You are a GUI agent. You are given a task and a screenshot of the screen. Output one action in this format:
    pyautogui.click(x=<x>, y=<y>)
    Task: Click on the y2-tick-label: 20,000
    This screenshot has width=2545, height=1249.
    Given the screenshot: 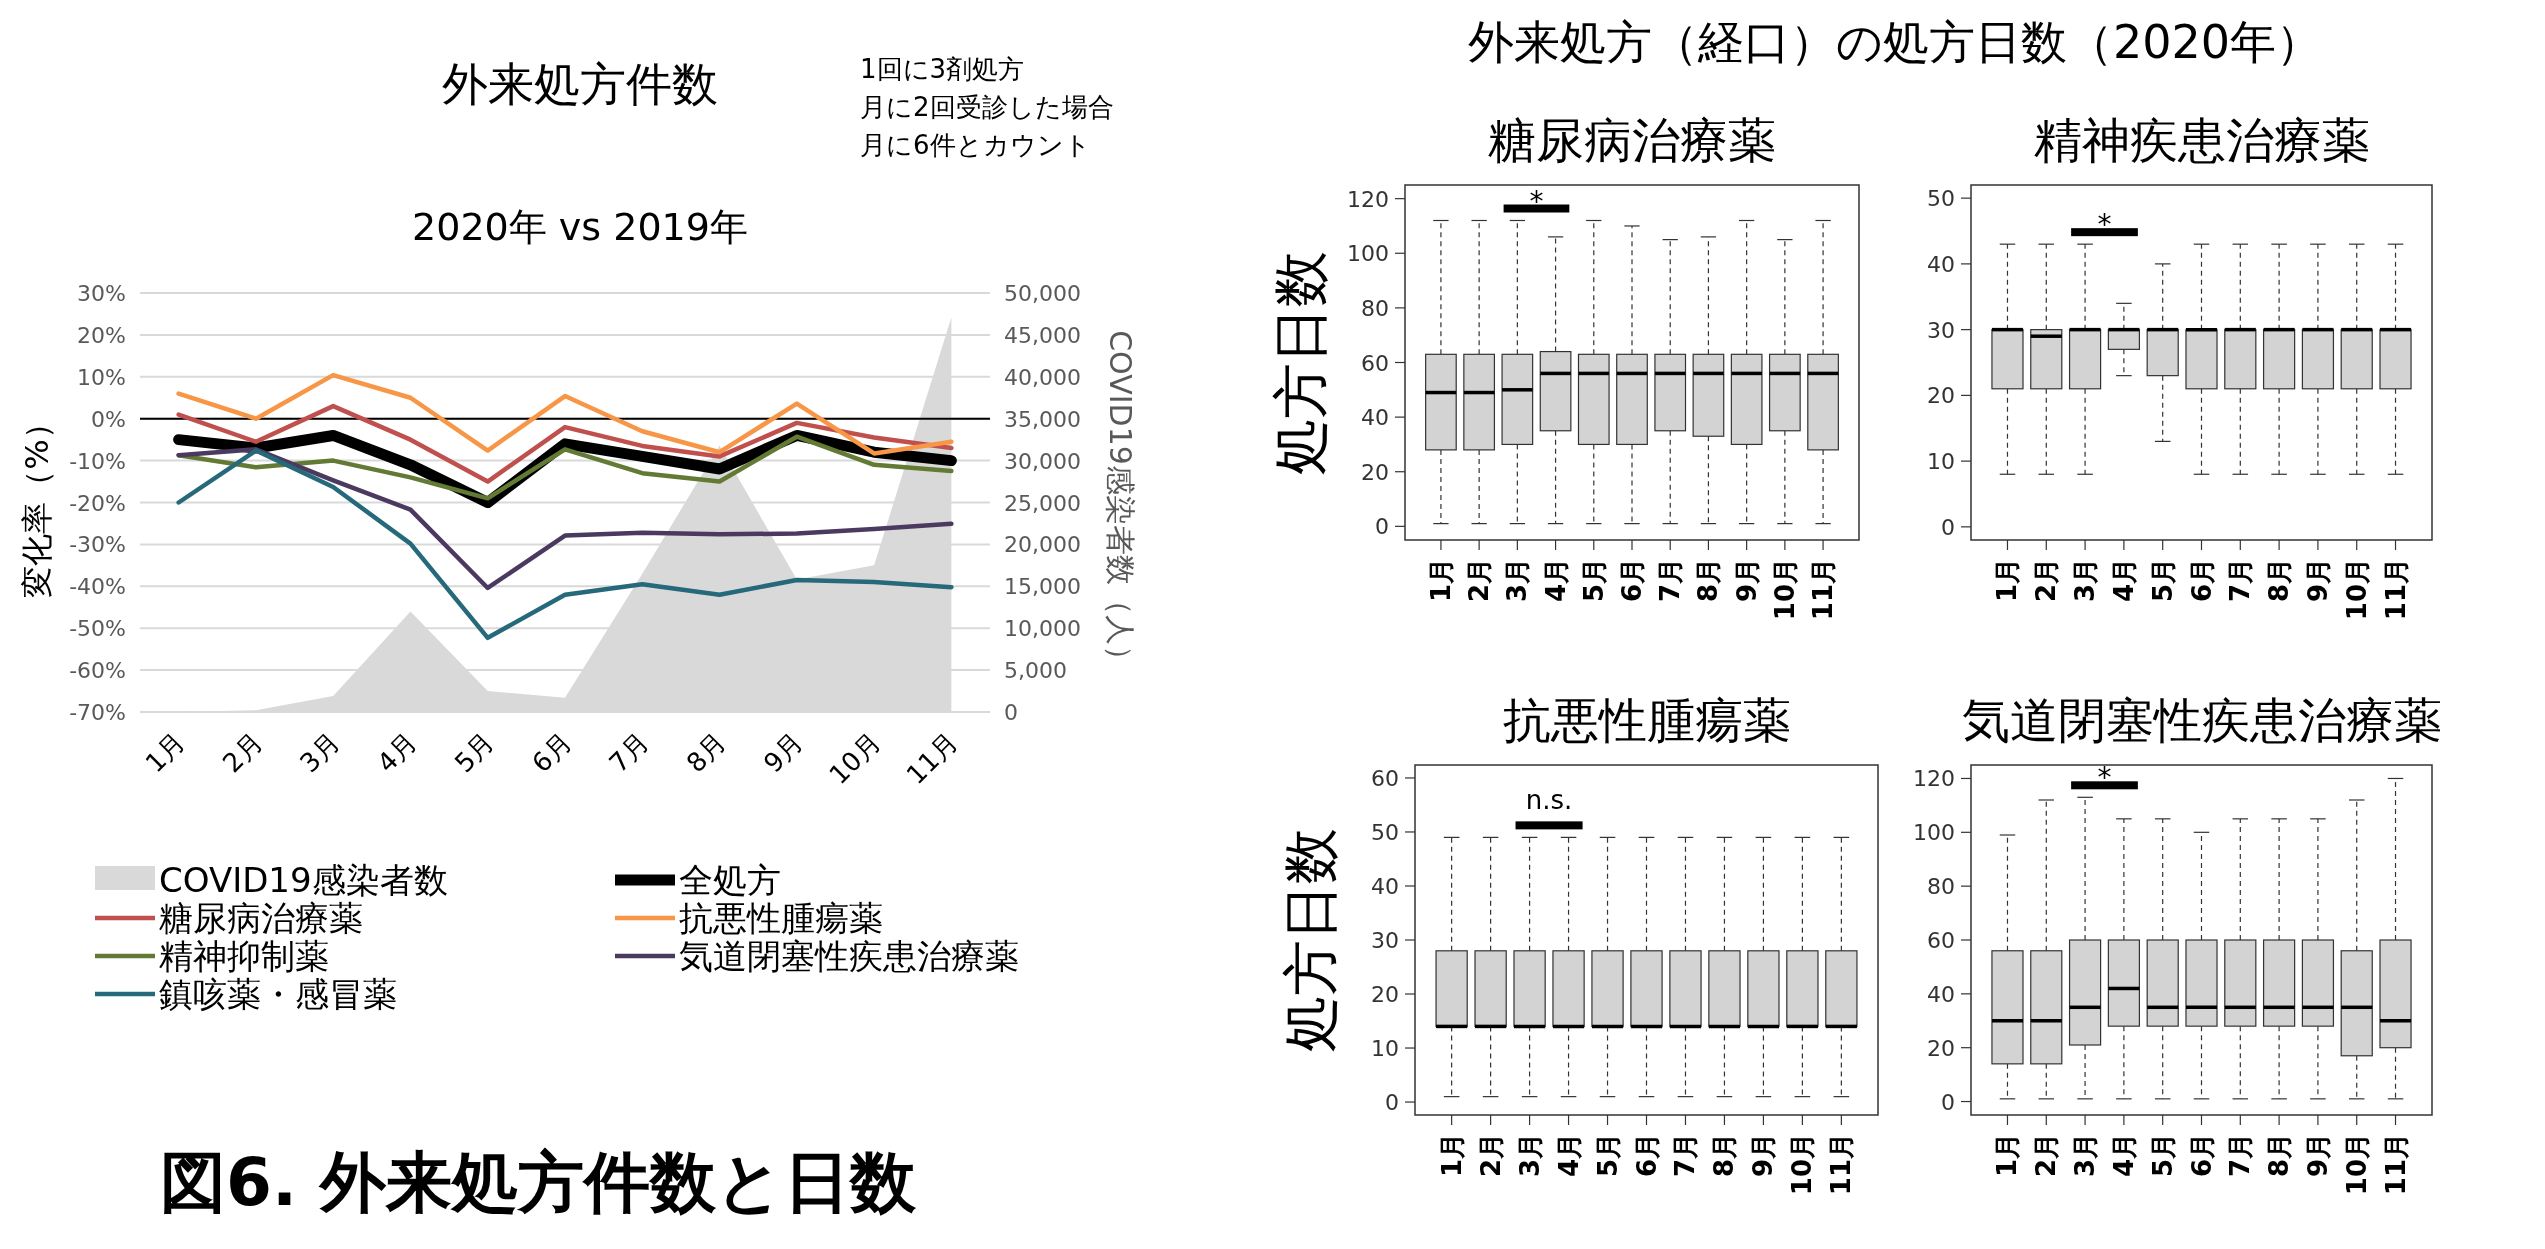 What is the action you would take?
    pyautogui.click(x=1042, y=545)
    